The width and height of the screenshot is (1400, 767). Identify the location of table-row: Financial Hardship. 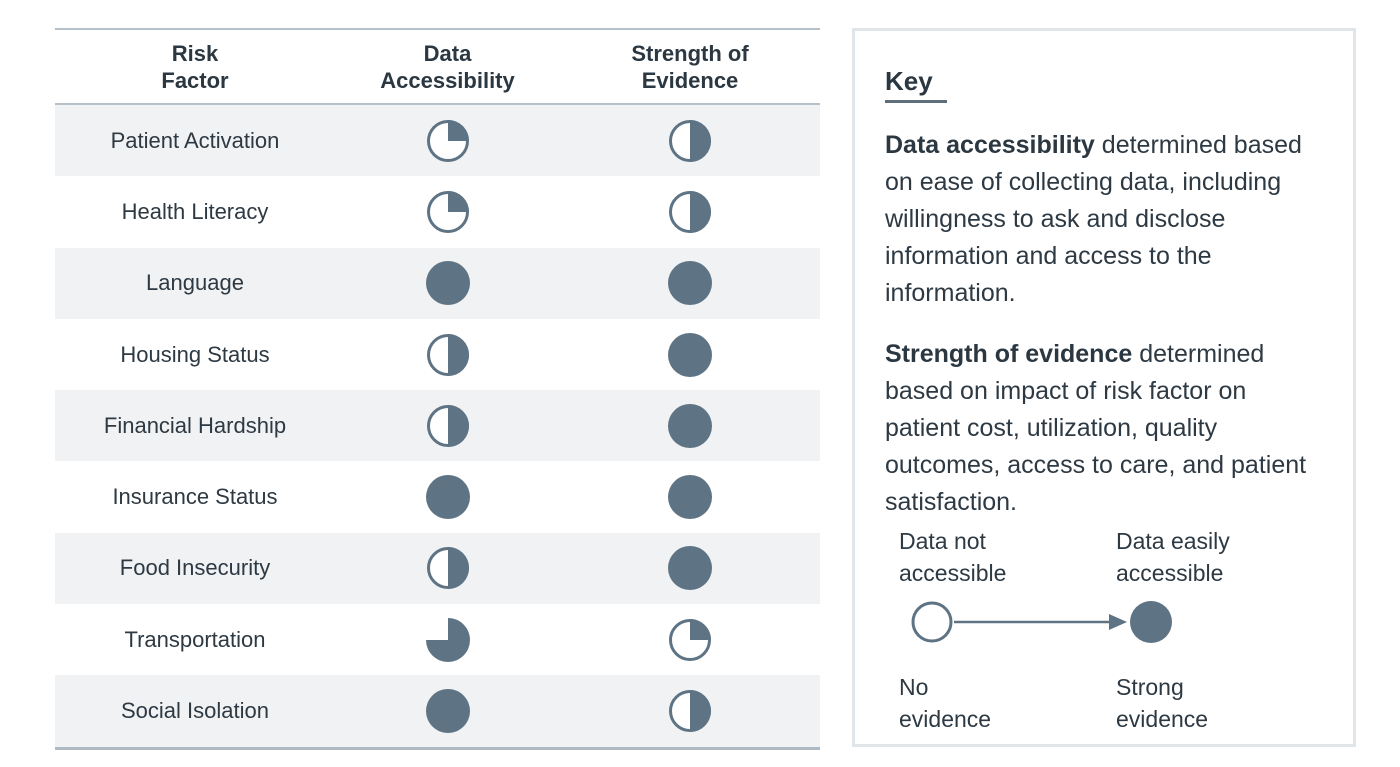
(437, 426).